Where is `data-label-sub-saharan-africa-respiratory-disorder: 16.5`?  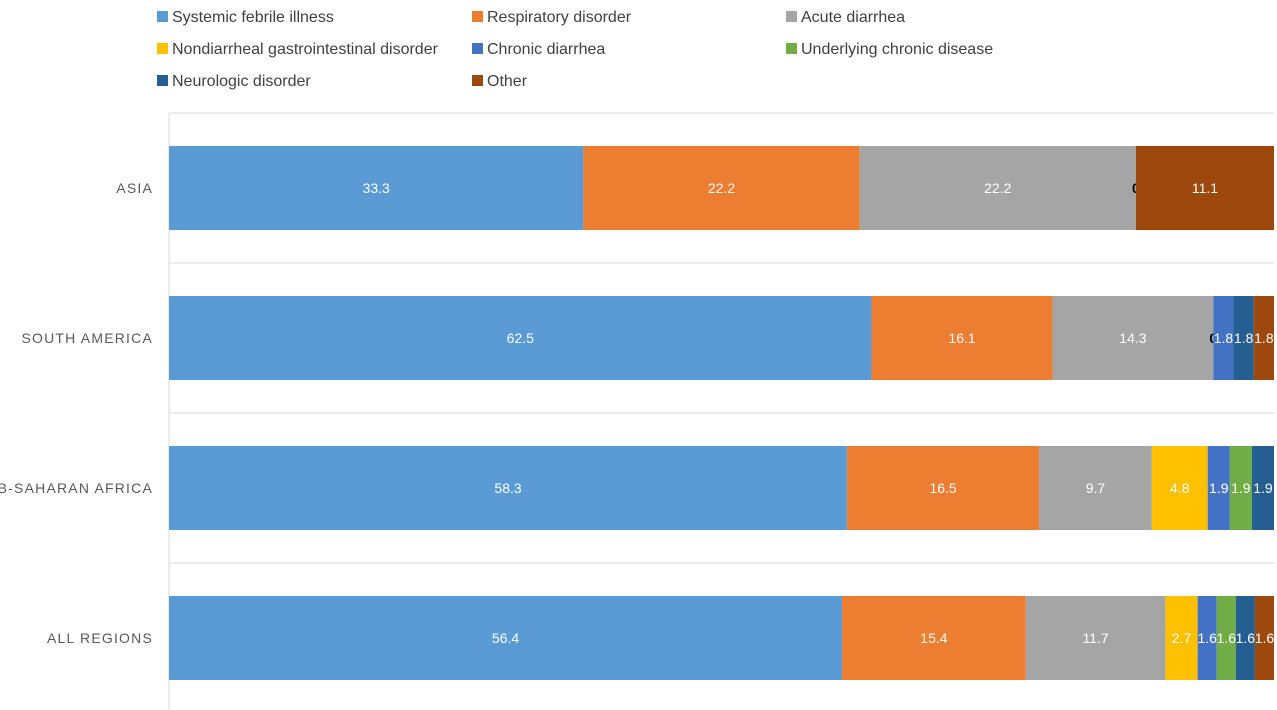
data-label-sub-saharan-africa-respiratory-disorder: 16.5 is located at coordinates (942, 488).